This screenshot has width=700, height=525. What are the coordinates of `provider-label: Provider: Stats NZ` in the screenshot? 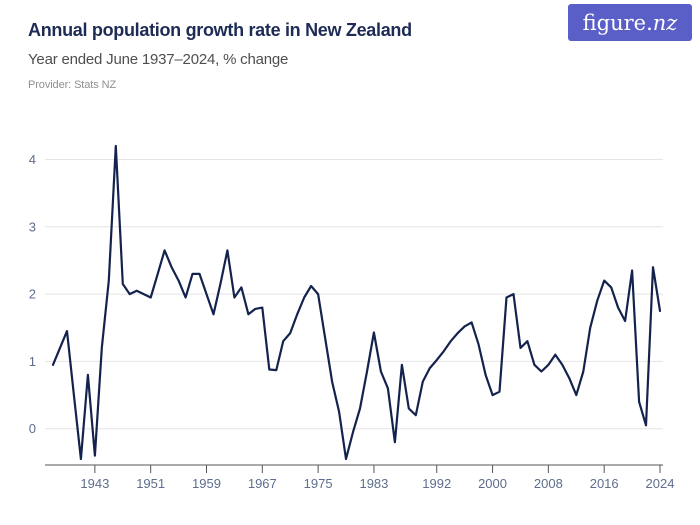 It's located at (72, 84).